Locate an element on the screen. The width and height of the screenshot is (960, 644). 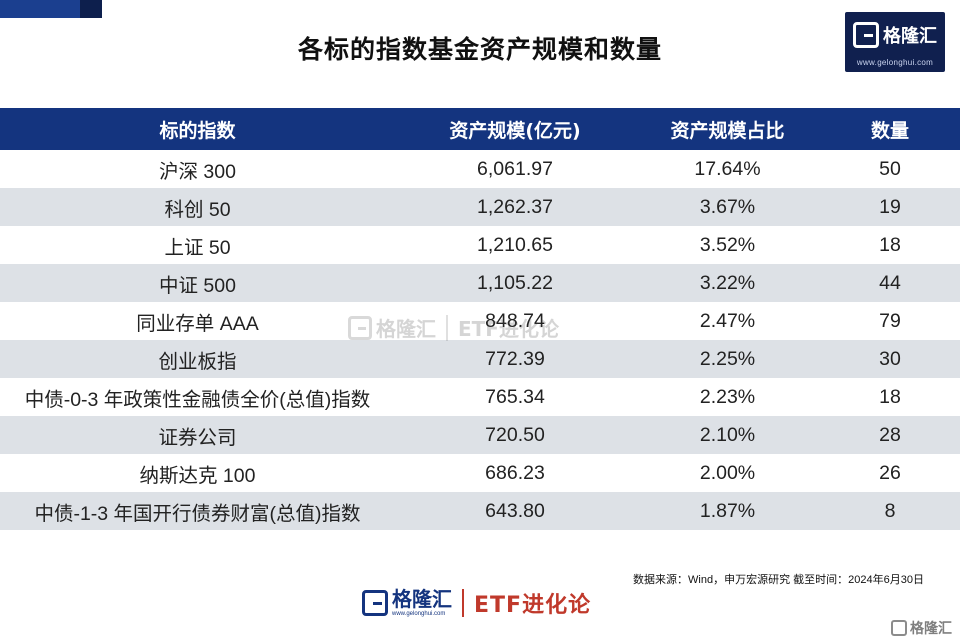
footer-logo: 格隆汇 www.gelonghui.com ETF进化论 is located at coordinates (476, 603).